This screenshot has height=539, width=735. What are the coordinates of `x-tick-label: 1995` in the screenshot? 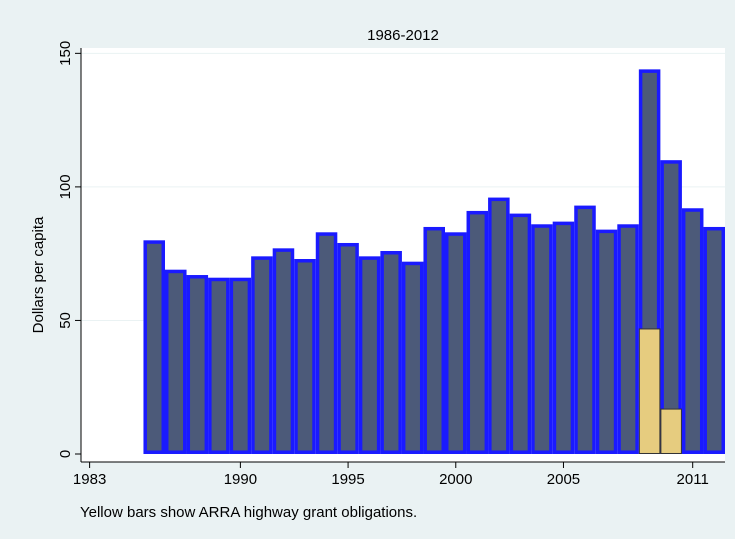 It's located at (347, 479).